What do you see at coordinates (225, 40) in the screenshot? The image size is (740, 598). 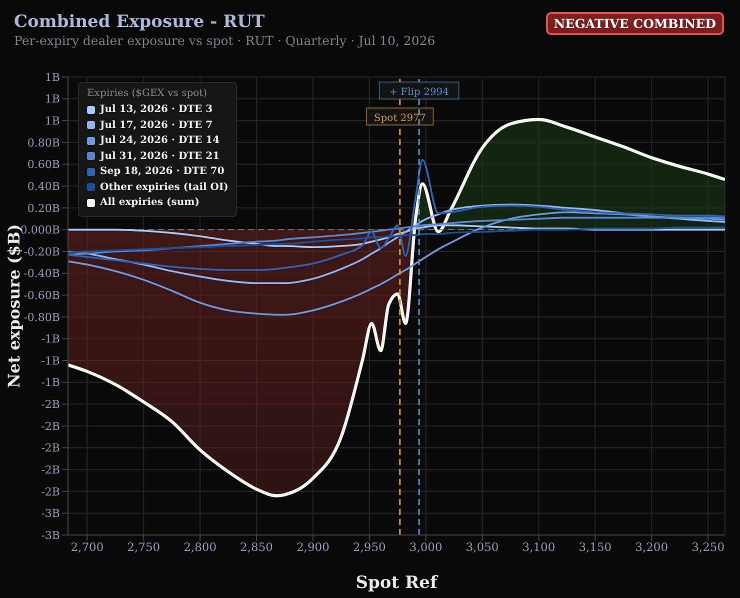 I see `chart-subtitle: Per-expiry dealer exposure vs spot · RUT · Quarterly · Jul 10, 2026` at bounding box center [225, 40].